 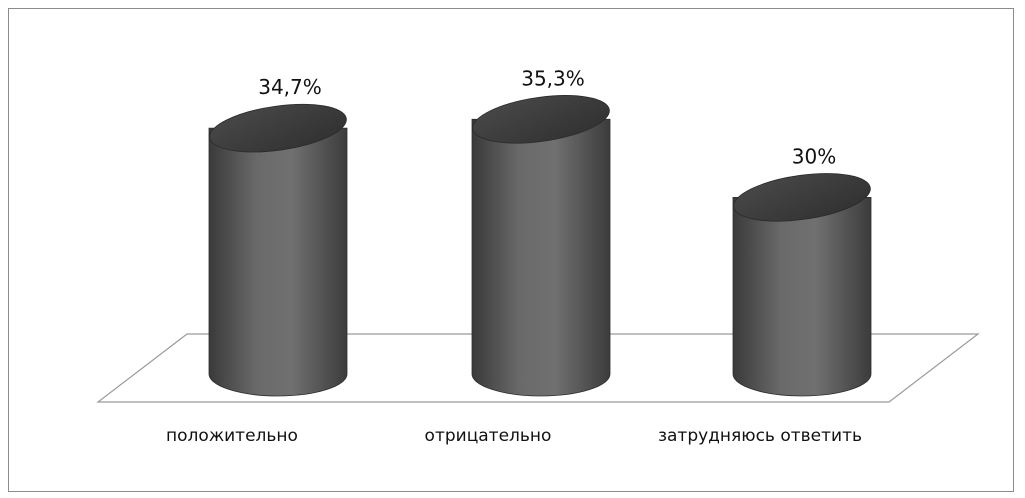 I want to click on data-label-undecided: 30%, so click(x=814, y=156).